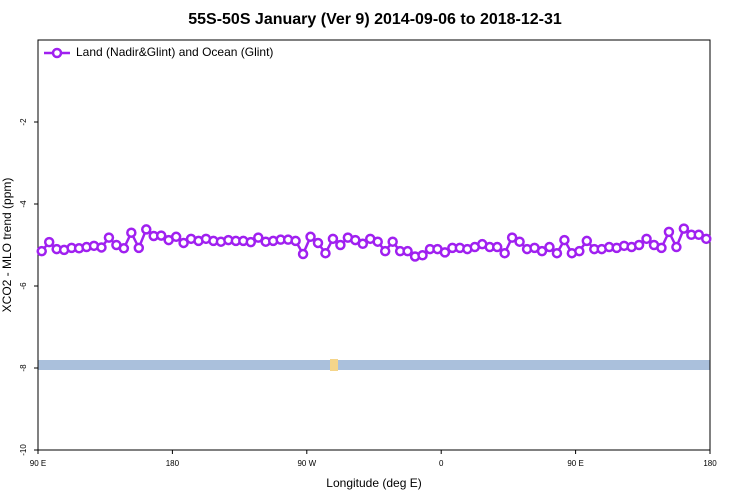  Describe the element at coordinates (174, 52) in the screenshot. I see `legend-label: Land (Nadir&Glint) and Ocean (Glint)` at that location.